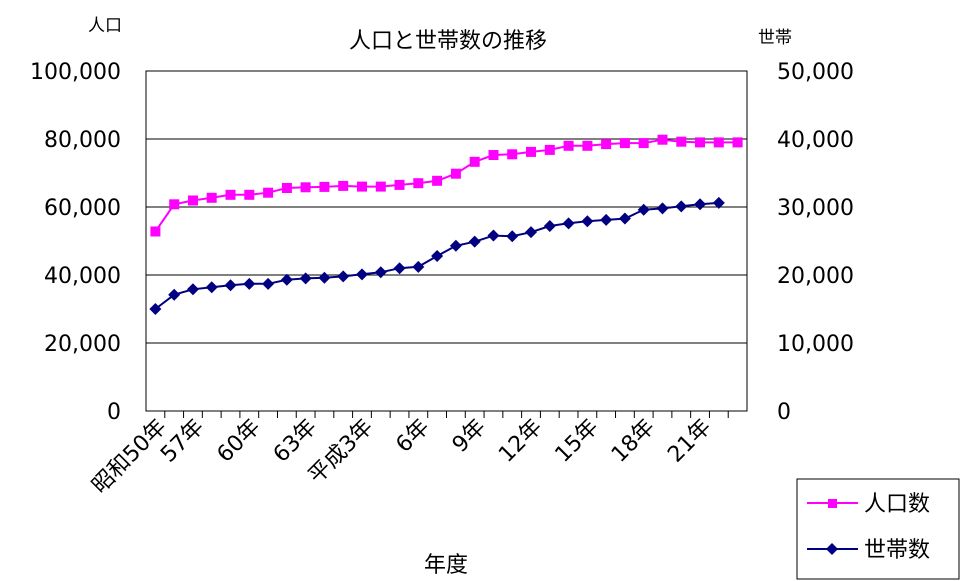  Describe the element at coordinates (577, 441) in the screenshot. I see `x-tick-label: 15年` at that location.